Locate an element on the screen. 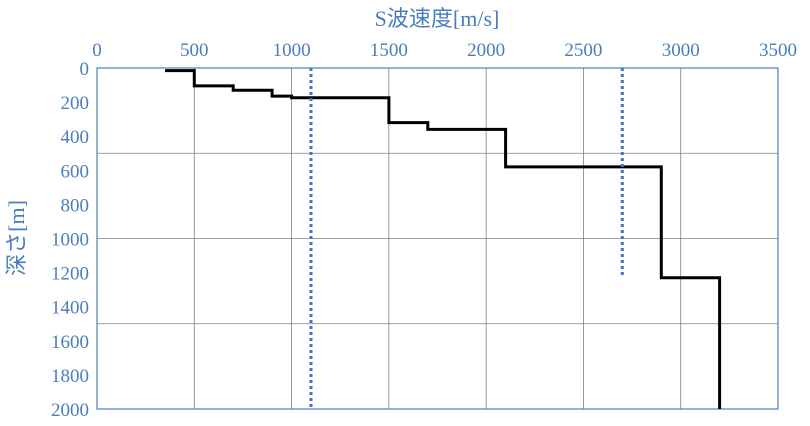  x-tick-label-4: 2000 is located at coordinates (486, 50).